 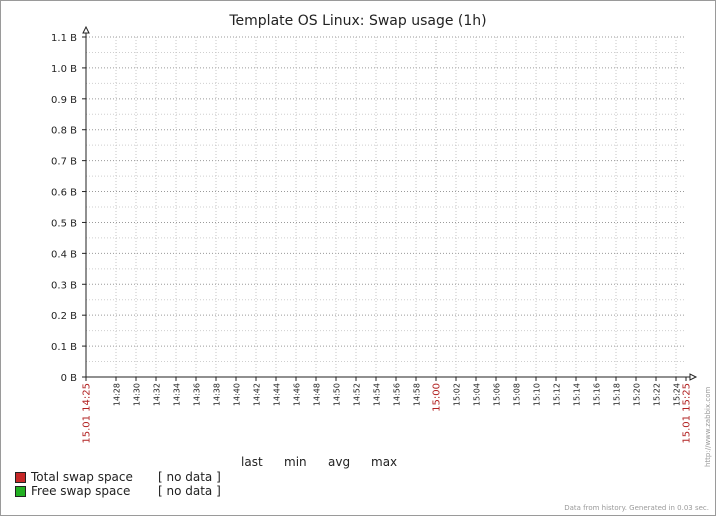 I want to click on y-tick-label: 0.3 B, so click(x=64, y=285).